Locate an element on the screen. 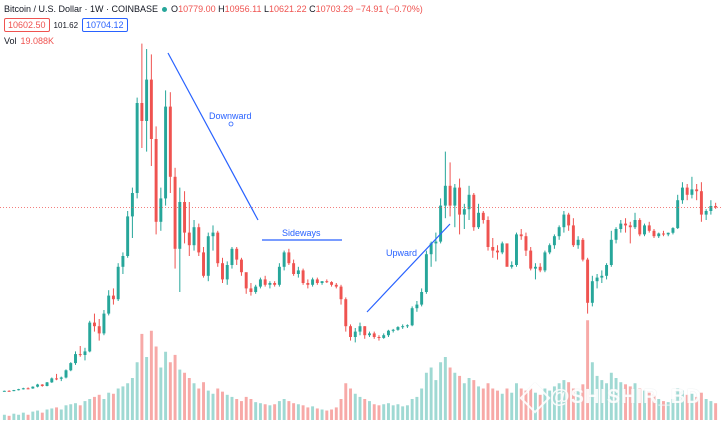 Image resolution: width=723 pixels, height=424 pixels. sell-button: 10602.50 is located at coordinates (27, 25).